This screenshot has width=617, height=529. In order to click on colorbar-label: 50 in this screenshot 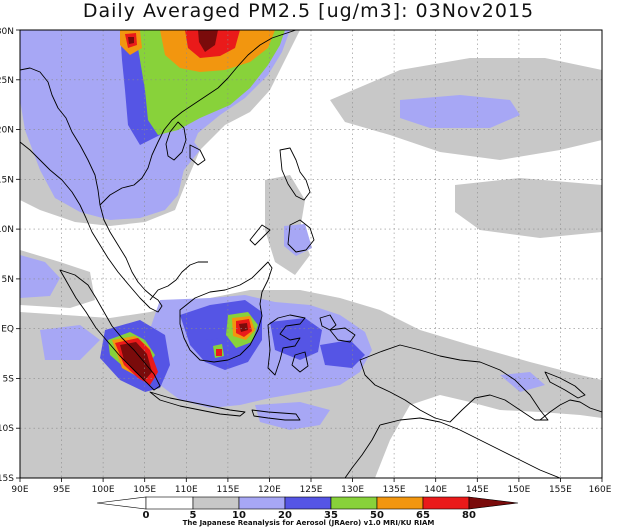, I will do `click(377, 515)`.